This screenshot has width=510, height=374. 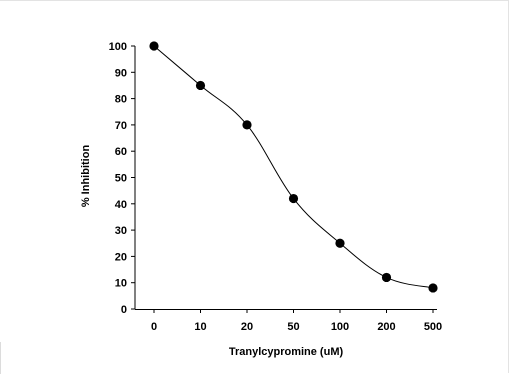 I want to click on y-tick-label: 60, so click(x=121, y=152).